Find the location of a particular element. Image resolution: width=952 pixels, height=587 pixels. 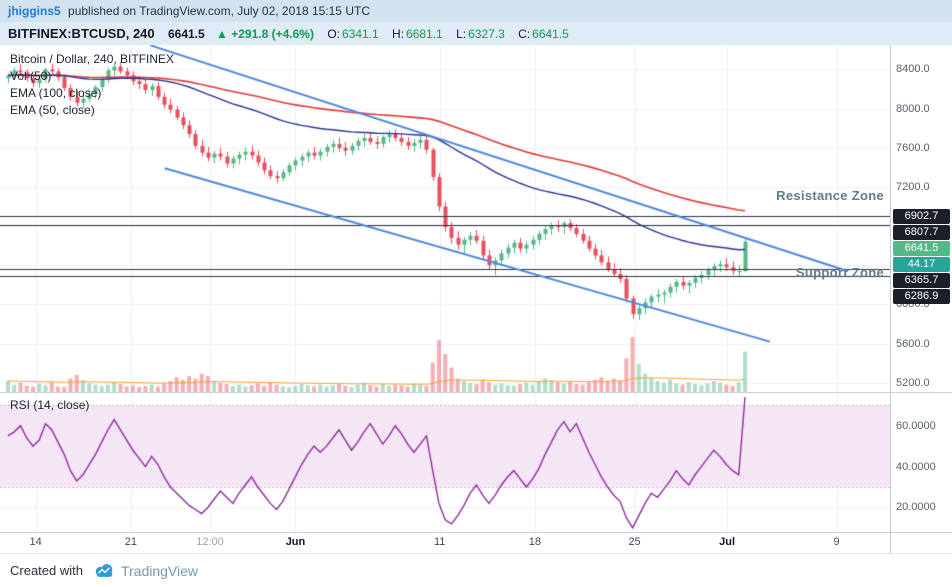

last-price: 6641.5 is located at coordinates (186, 34).